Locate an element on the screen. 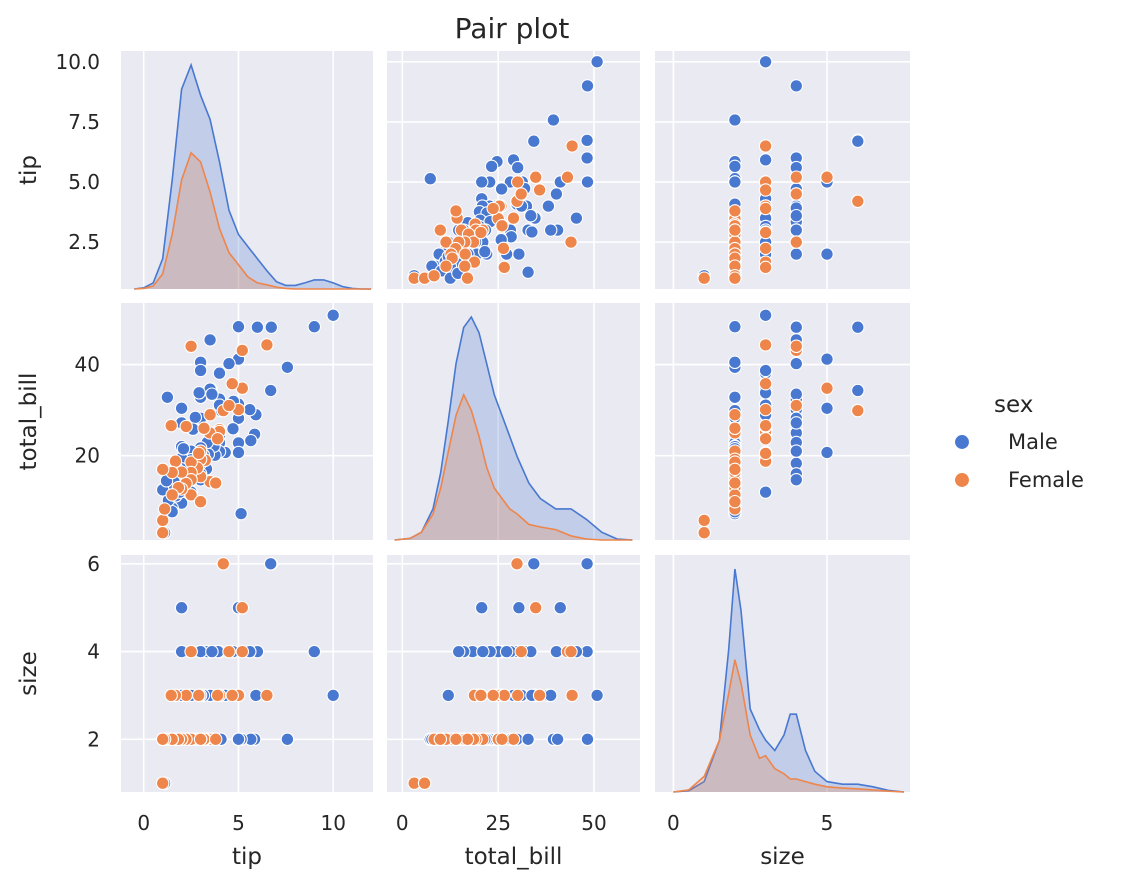  y-tick-label: 6 is located at coordinates (93, 564).